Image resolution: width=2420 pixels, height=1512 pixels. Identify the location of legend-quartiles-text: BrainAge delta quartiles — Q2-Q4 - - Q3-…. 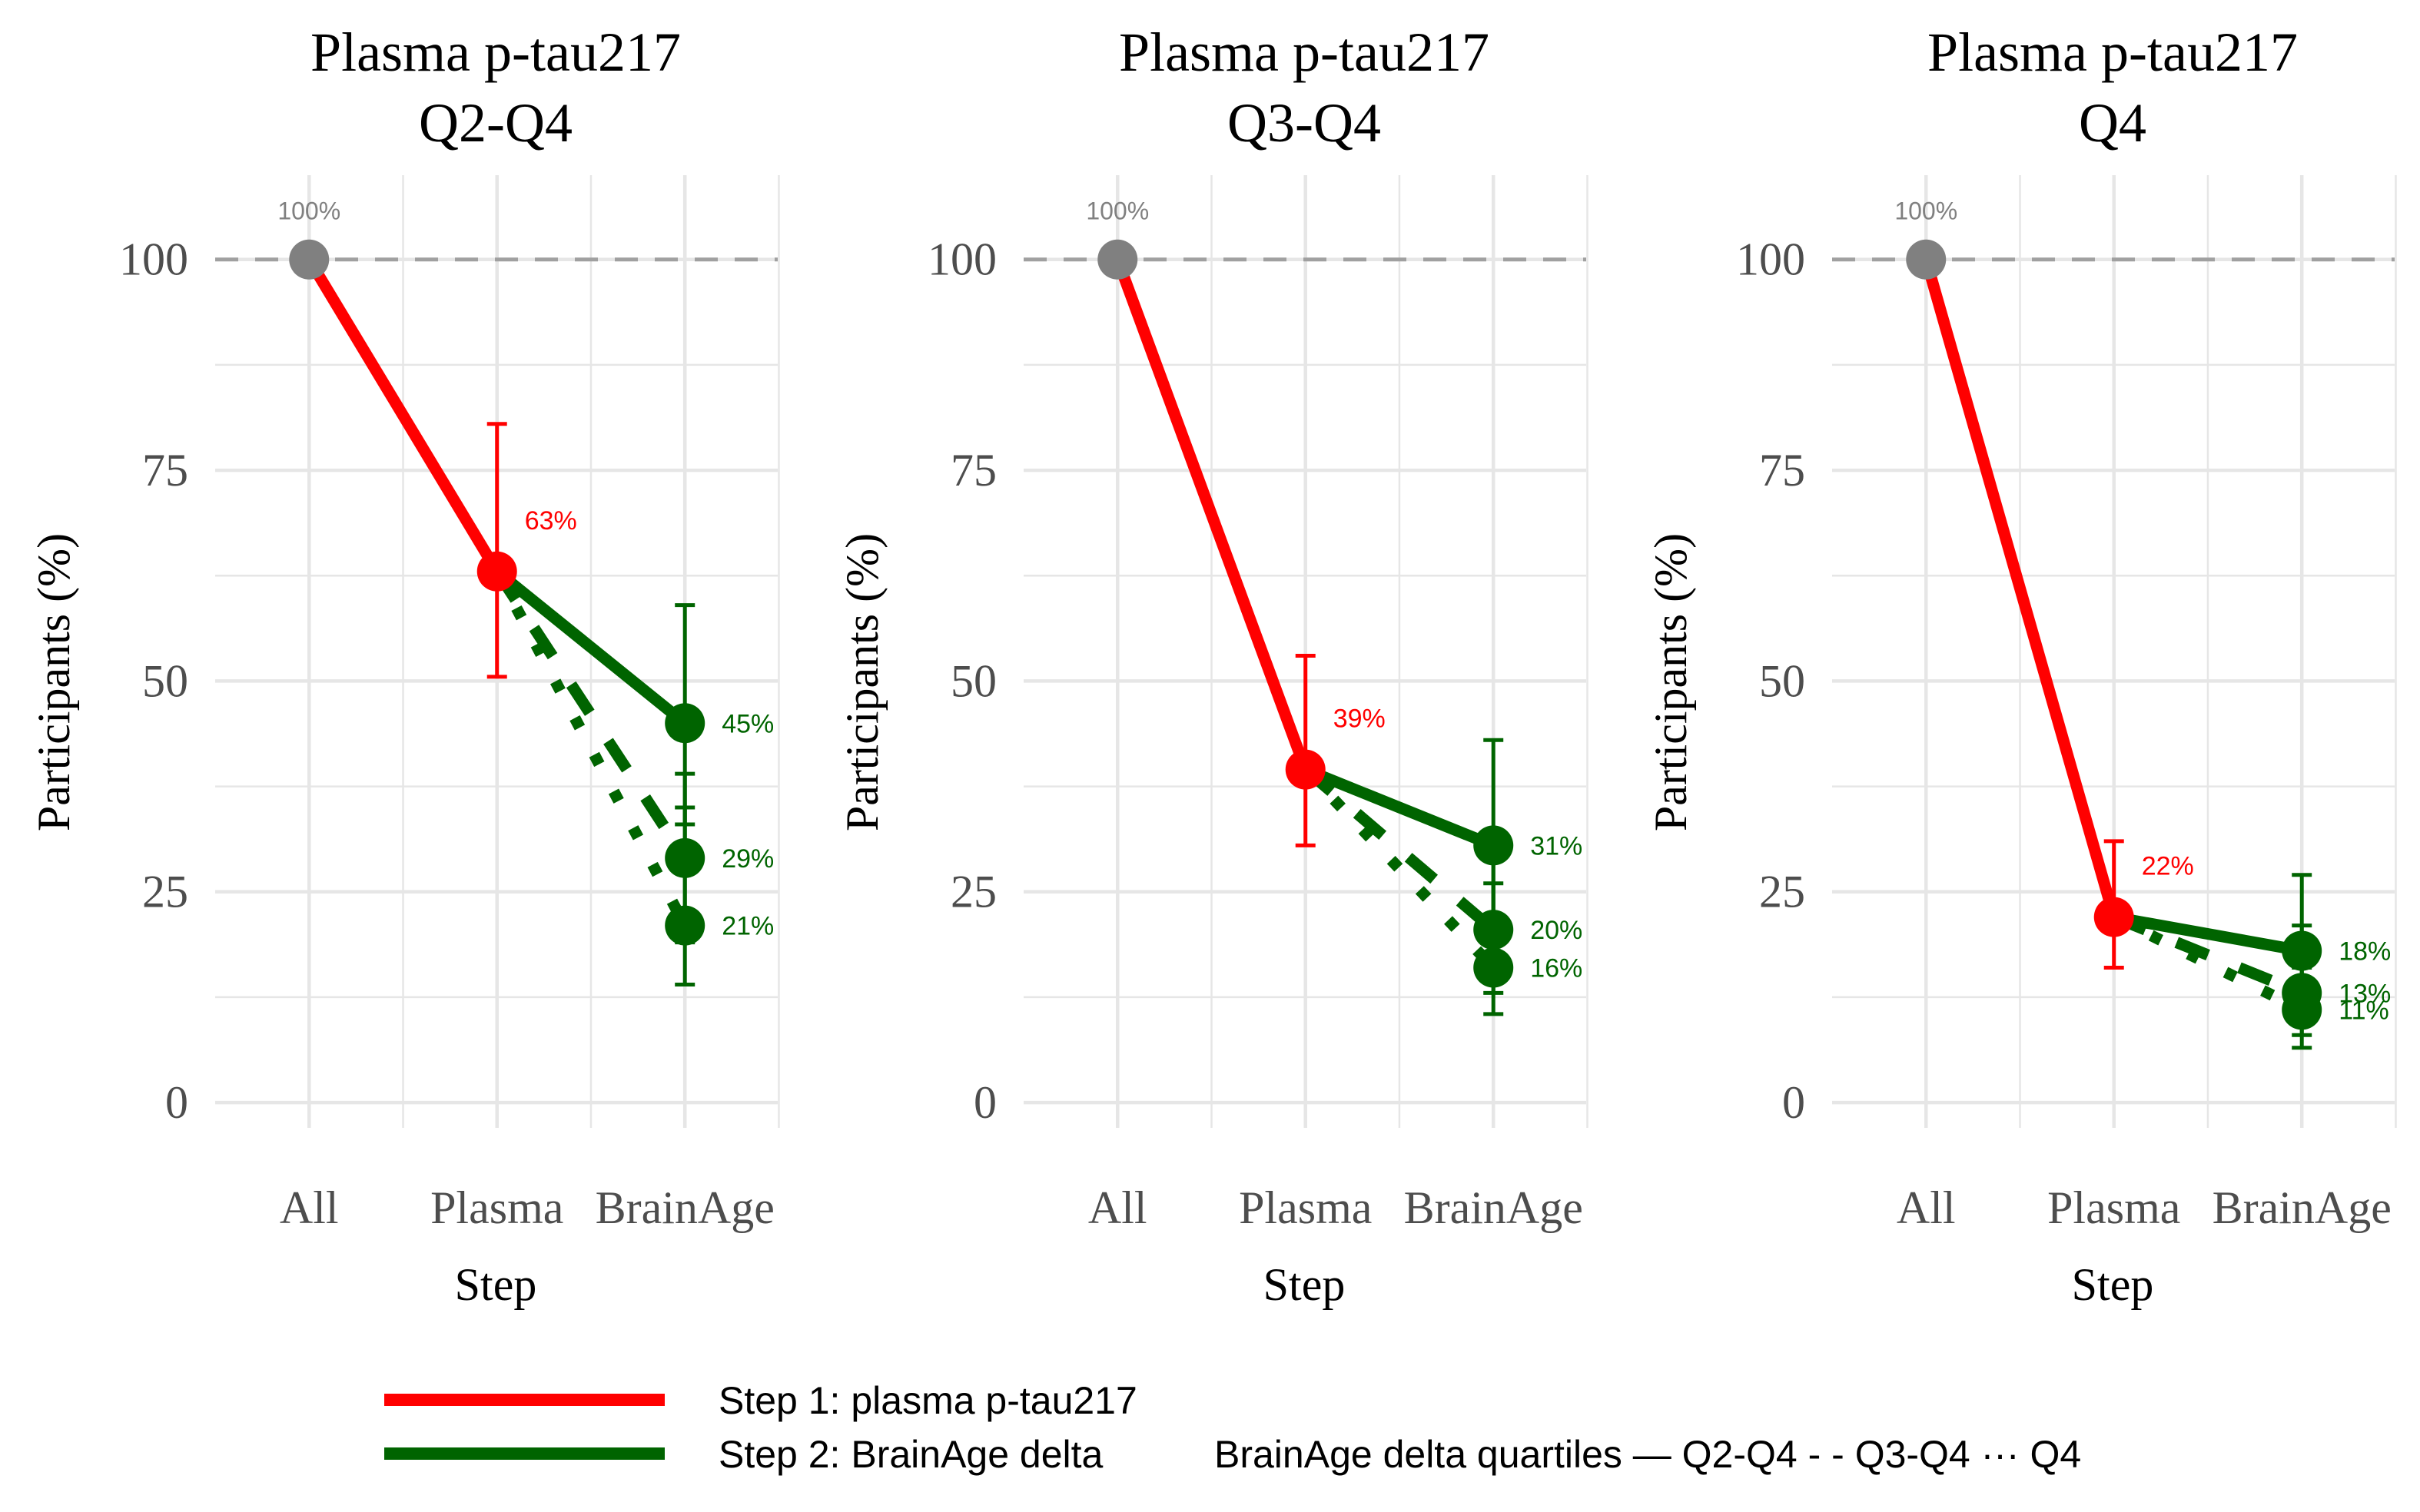
(1647, 1454).